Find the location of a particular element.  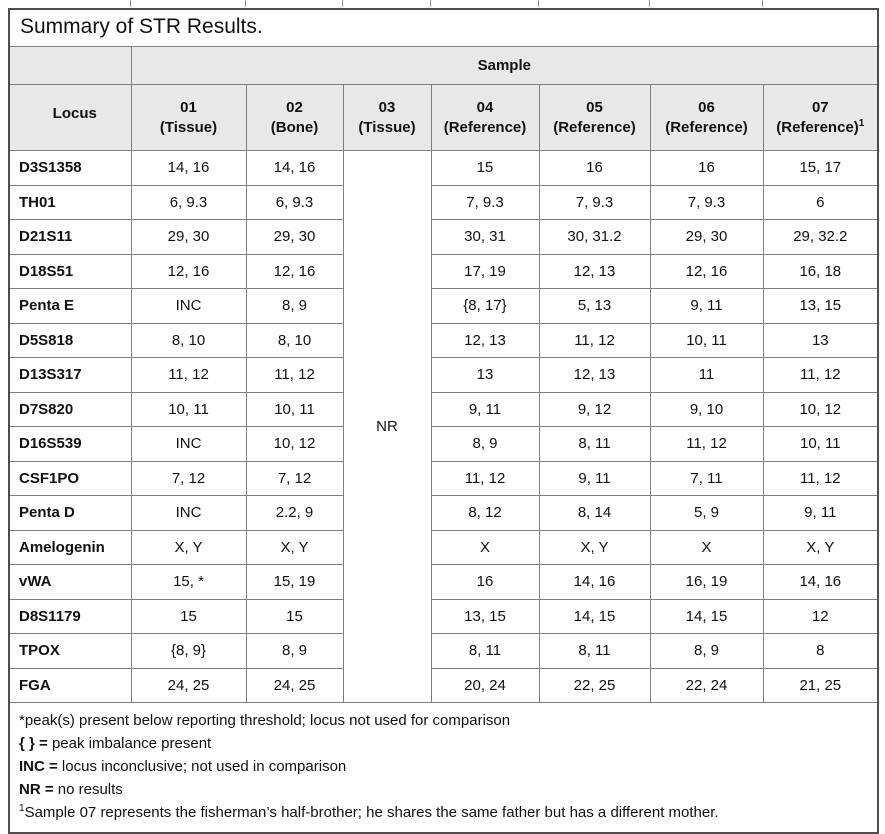

title-row: Summary of STR Results. is located at coordinates (443, 27).